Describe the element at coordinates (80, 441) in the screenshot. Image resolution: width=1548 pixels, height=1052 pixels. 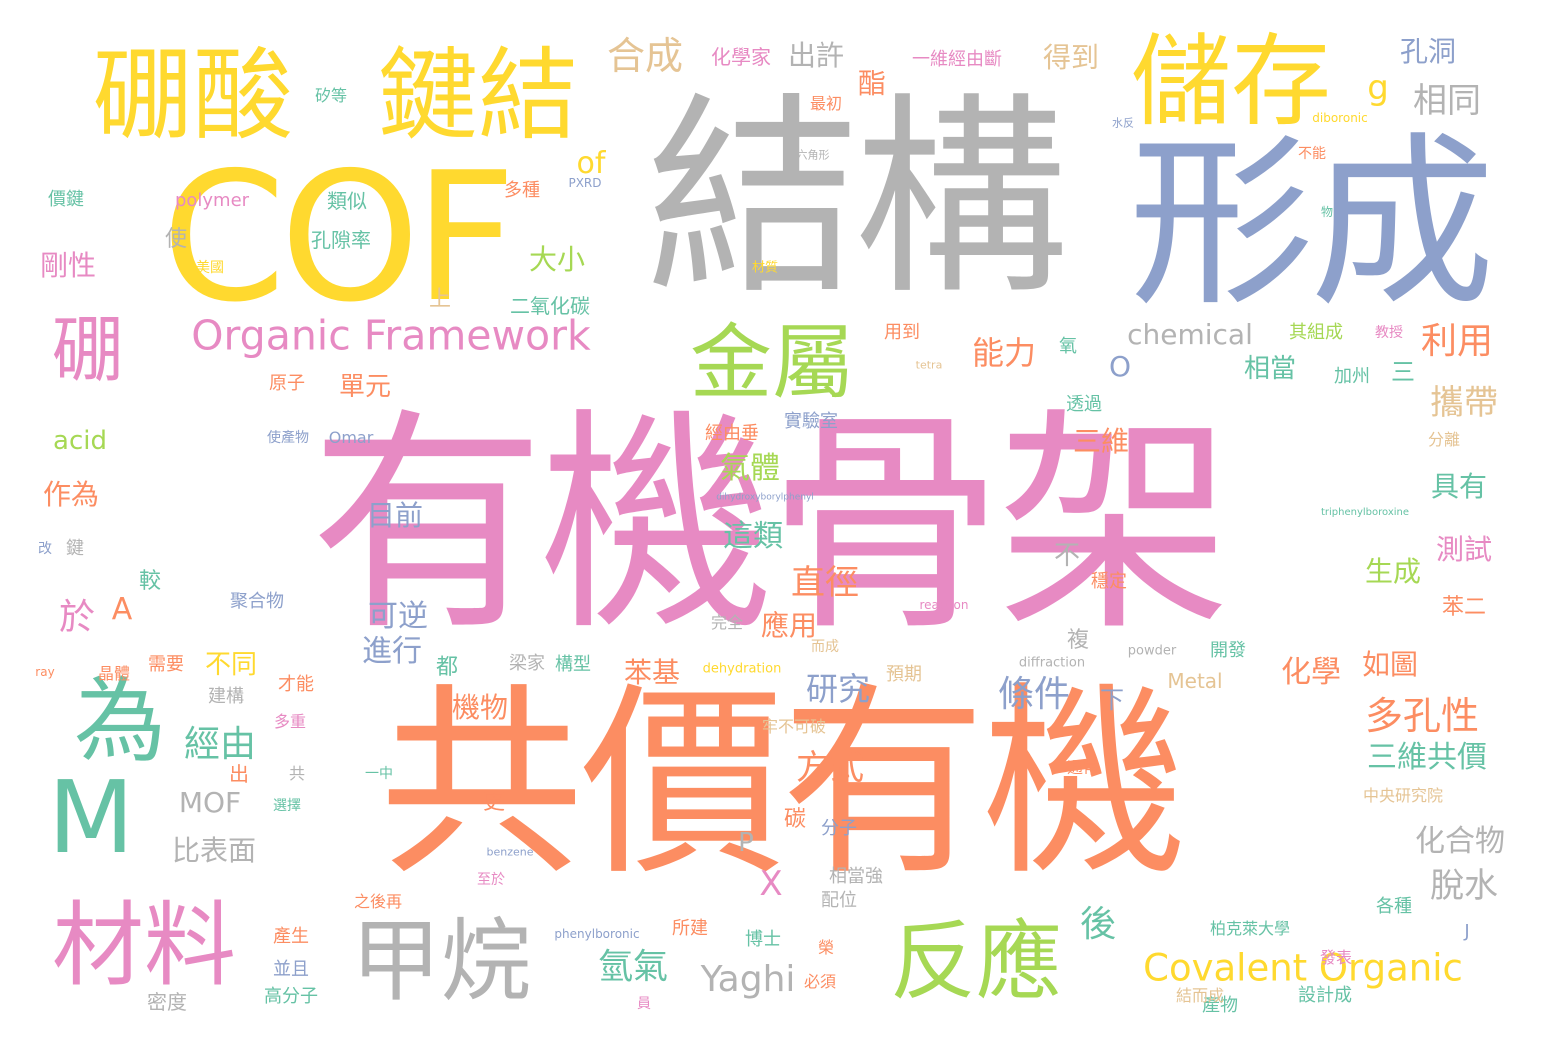
I see `word: acid` at that location.